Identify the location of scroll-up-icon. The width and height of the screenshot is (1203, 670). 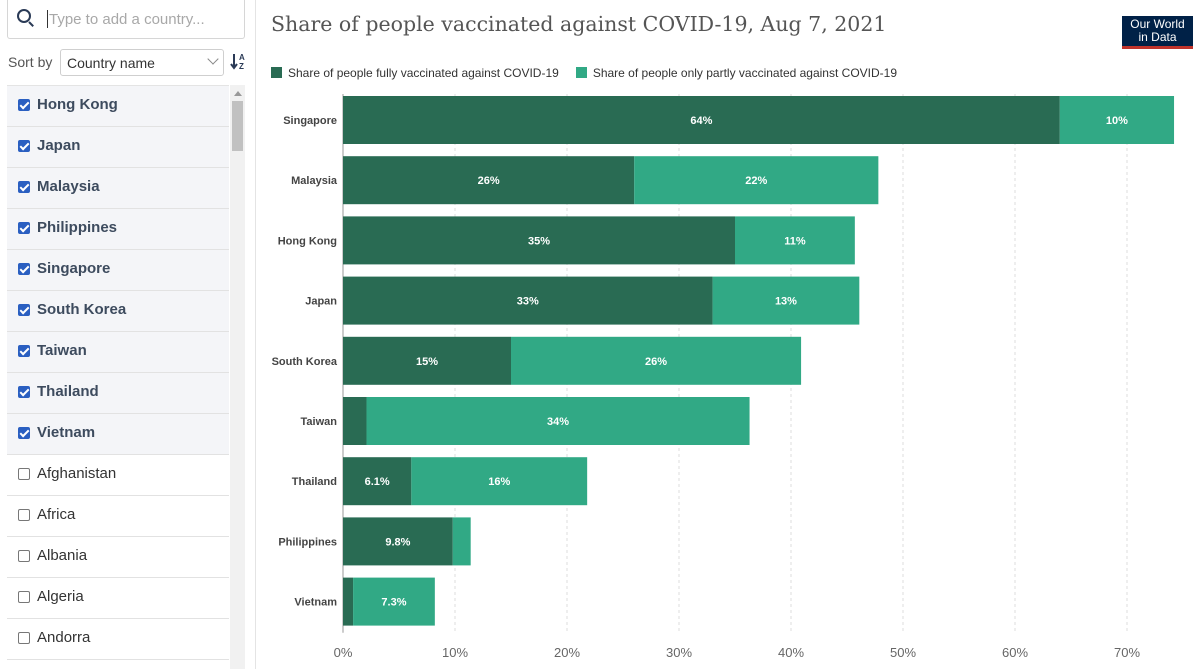
(238, 93).